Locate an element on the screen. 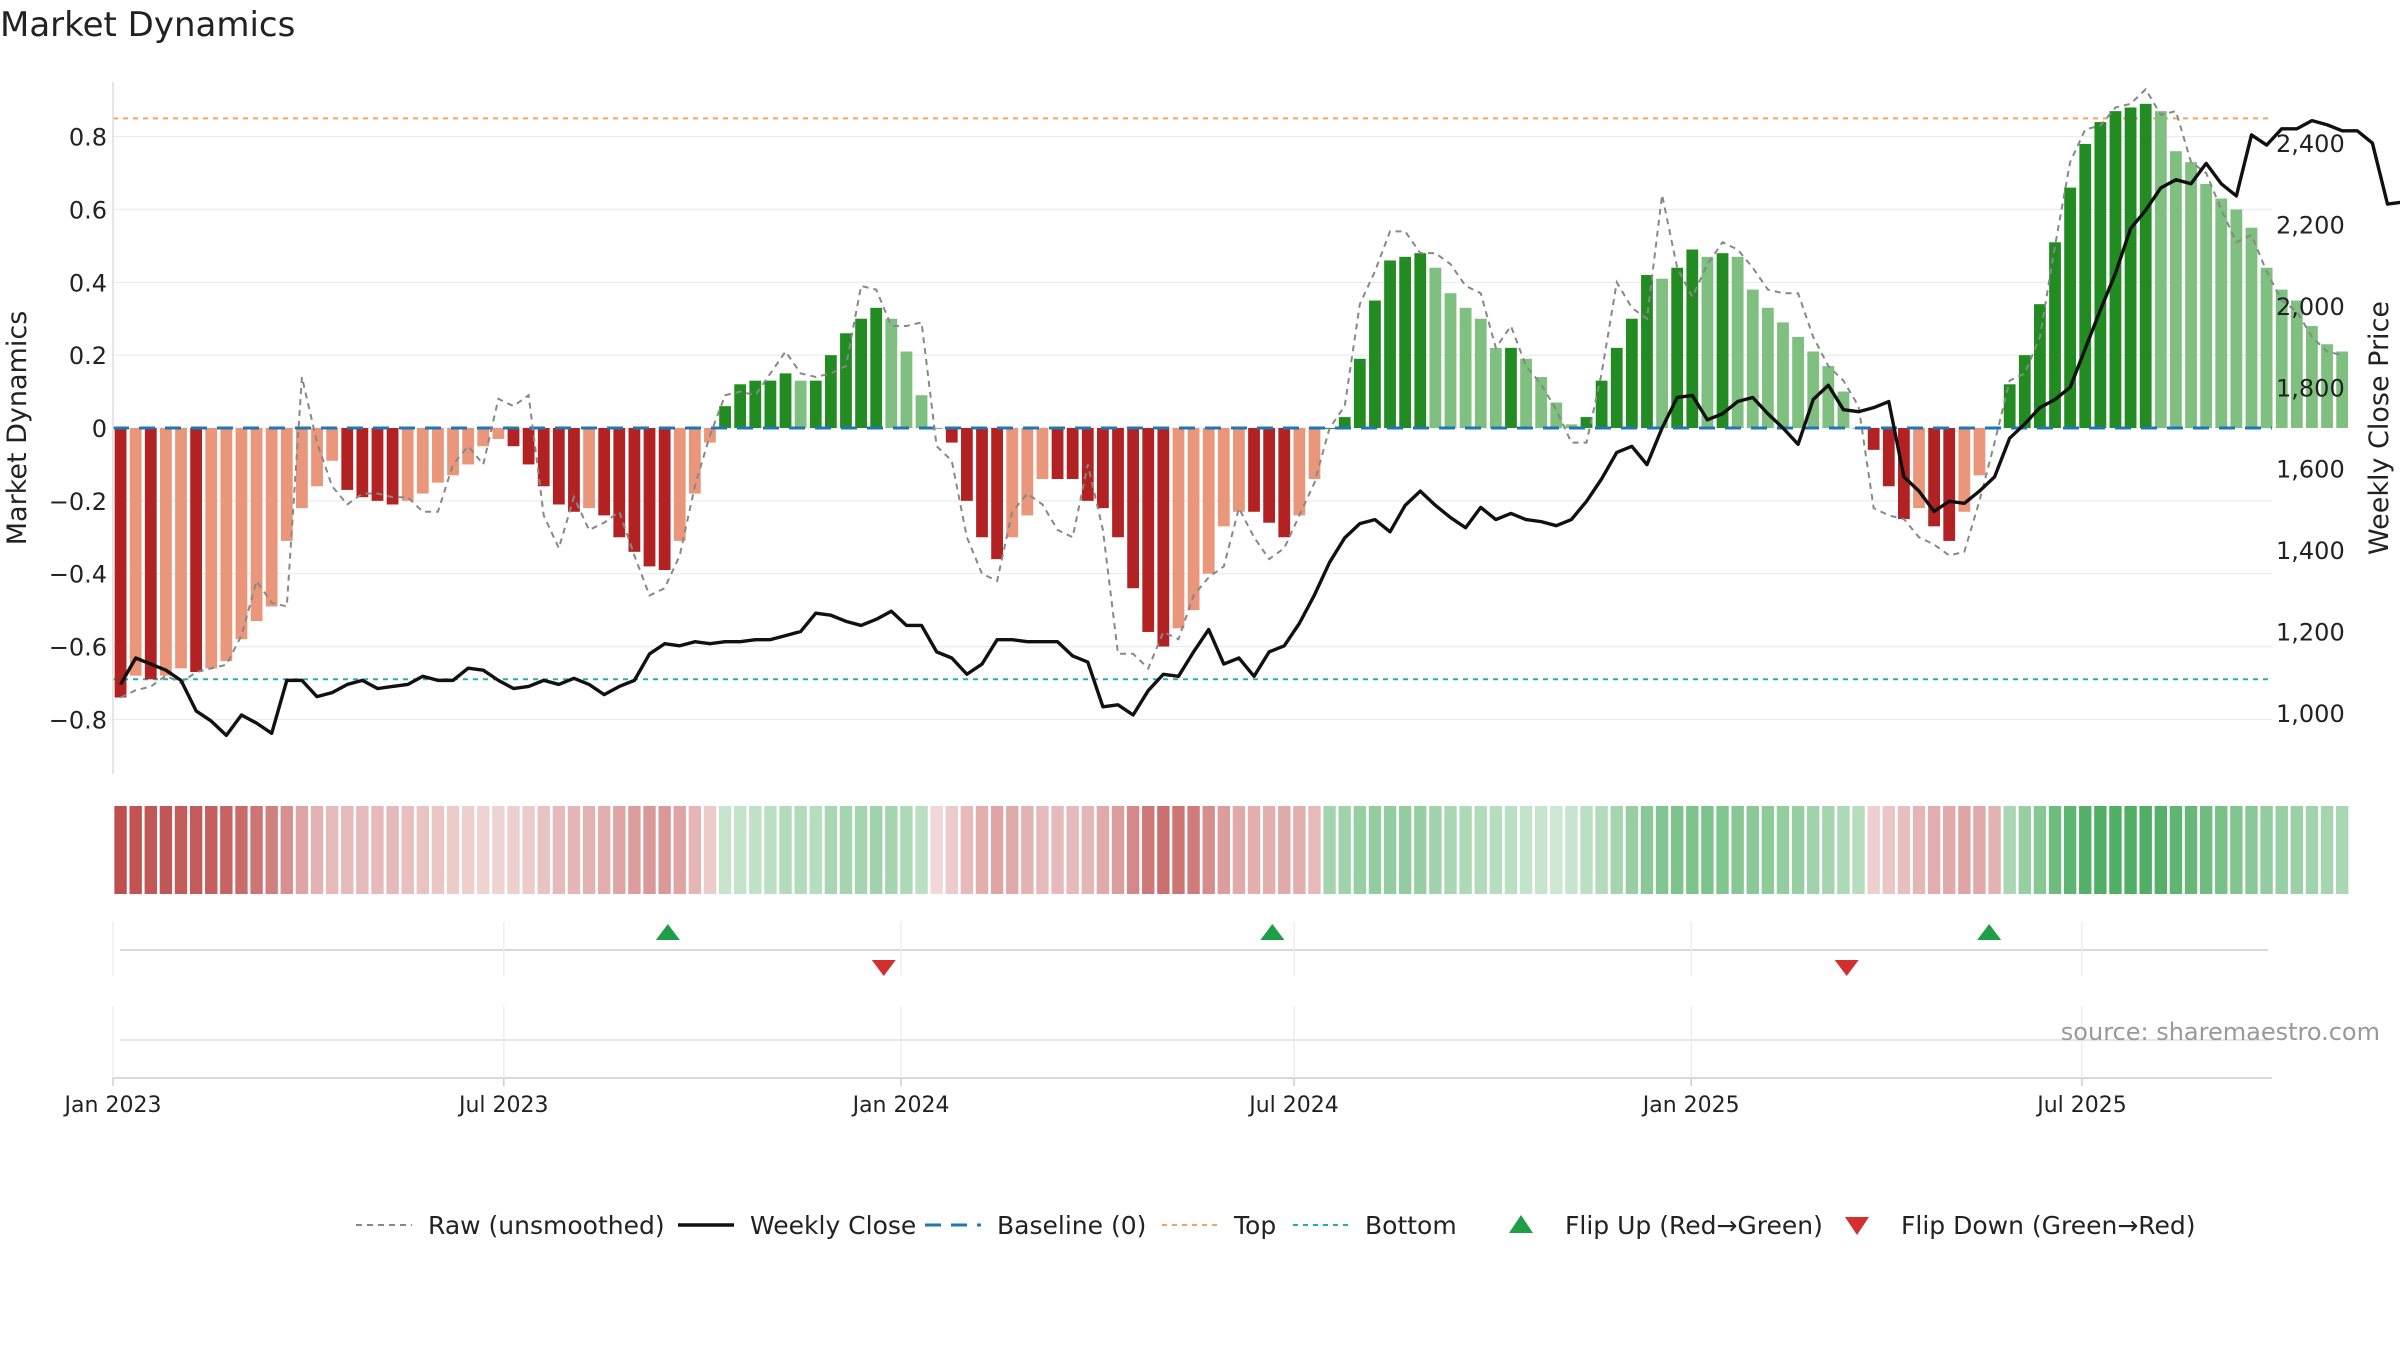 The image size is (2400, 1350). y-axis-right-title: Weekly Close Price is located at coordinates (2379, 428).